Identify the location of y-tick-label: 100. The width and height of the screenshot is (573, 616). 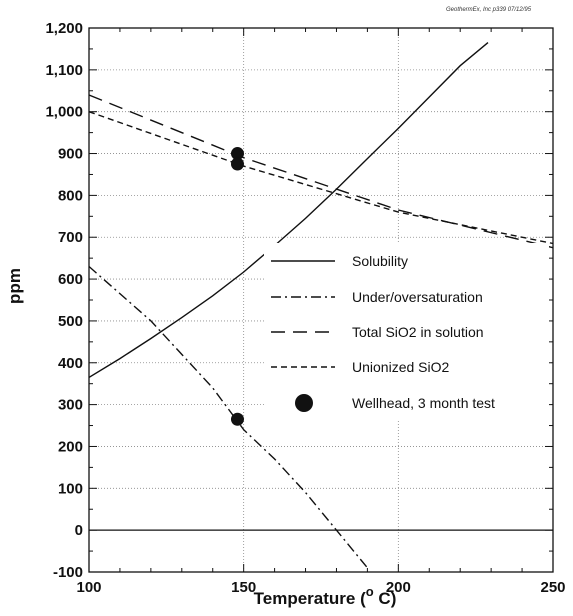
(70, 488).